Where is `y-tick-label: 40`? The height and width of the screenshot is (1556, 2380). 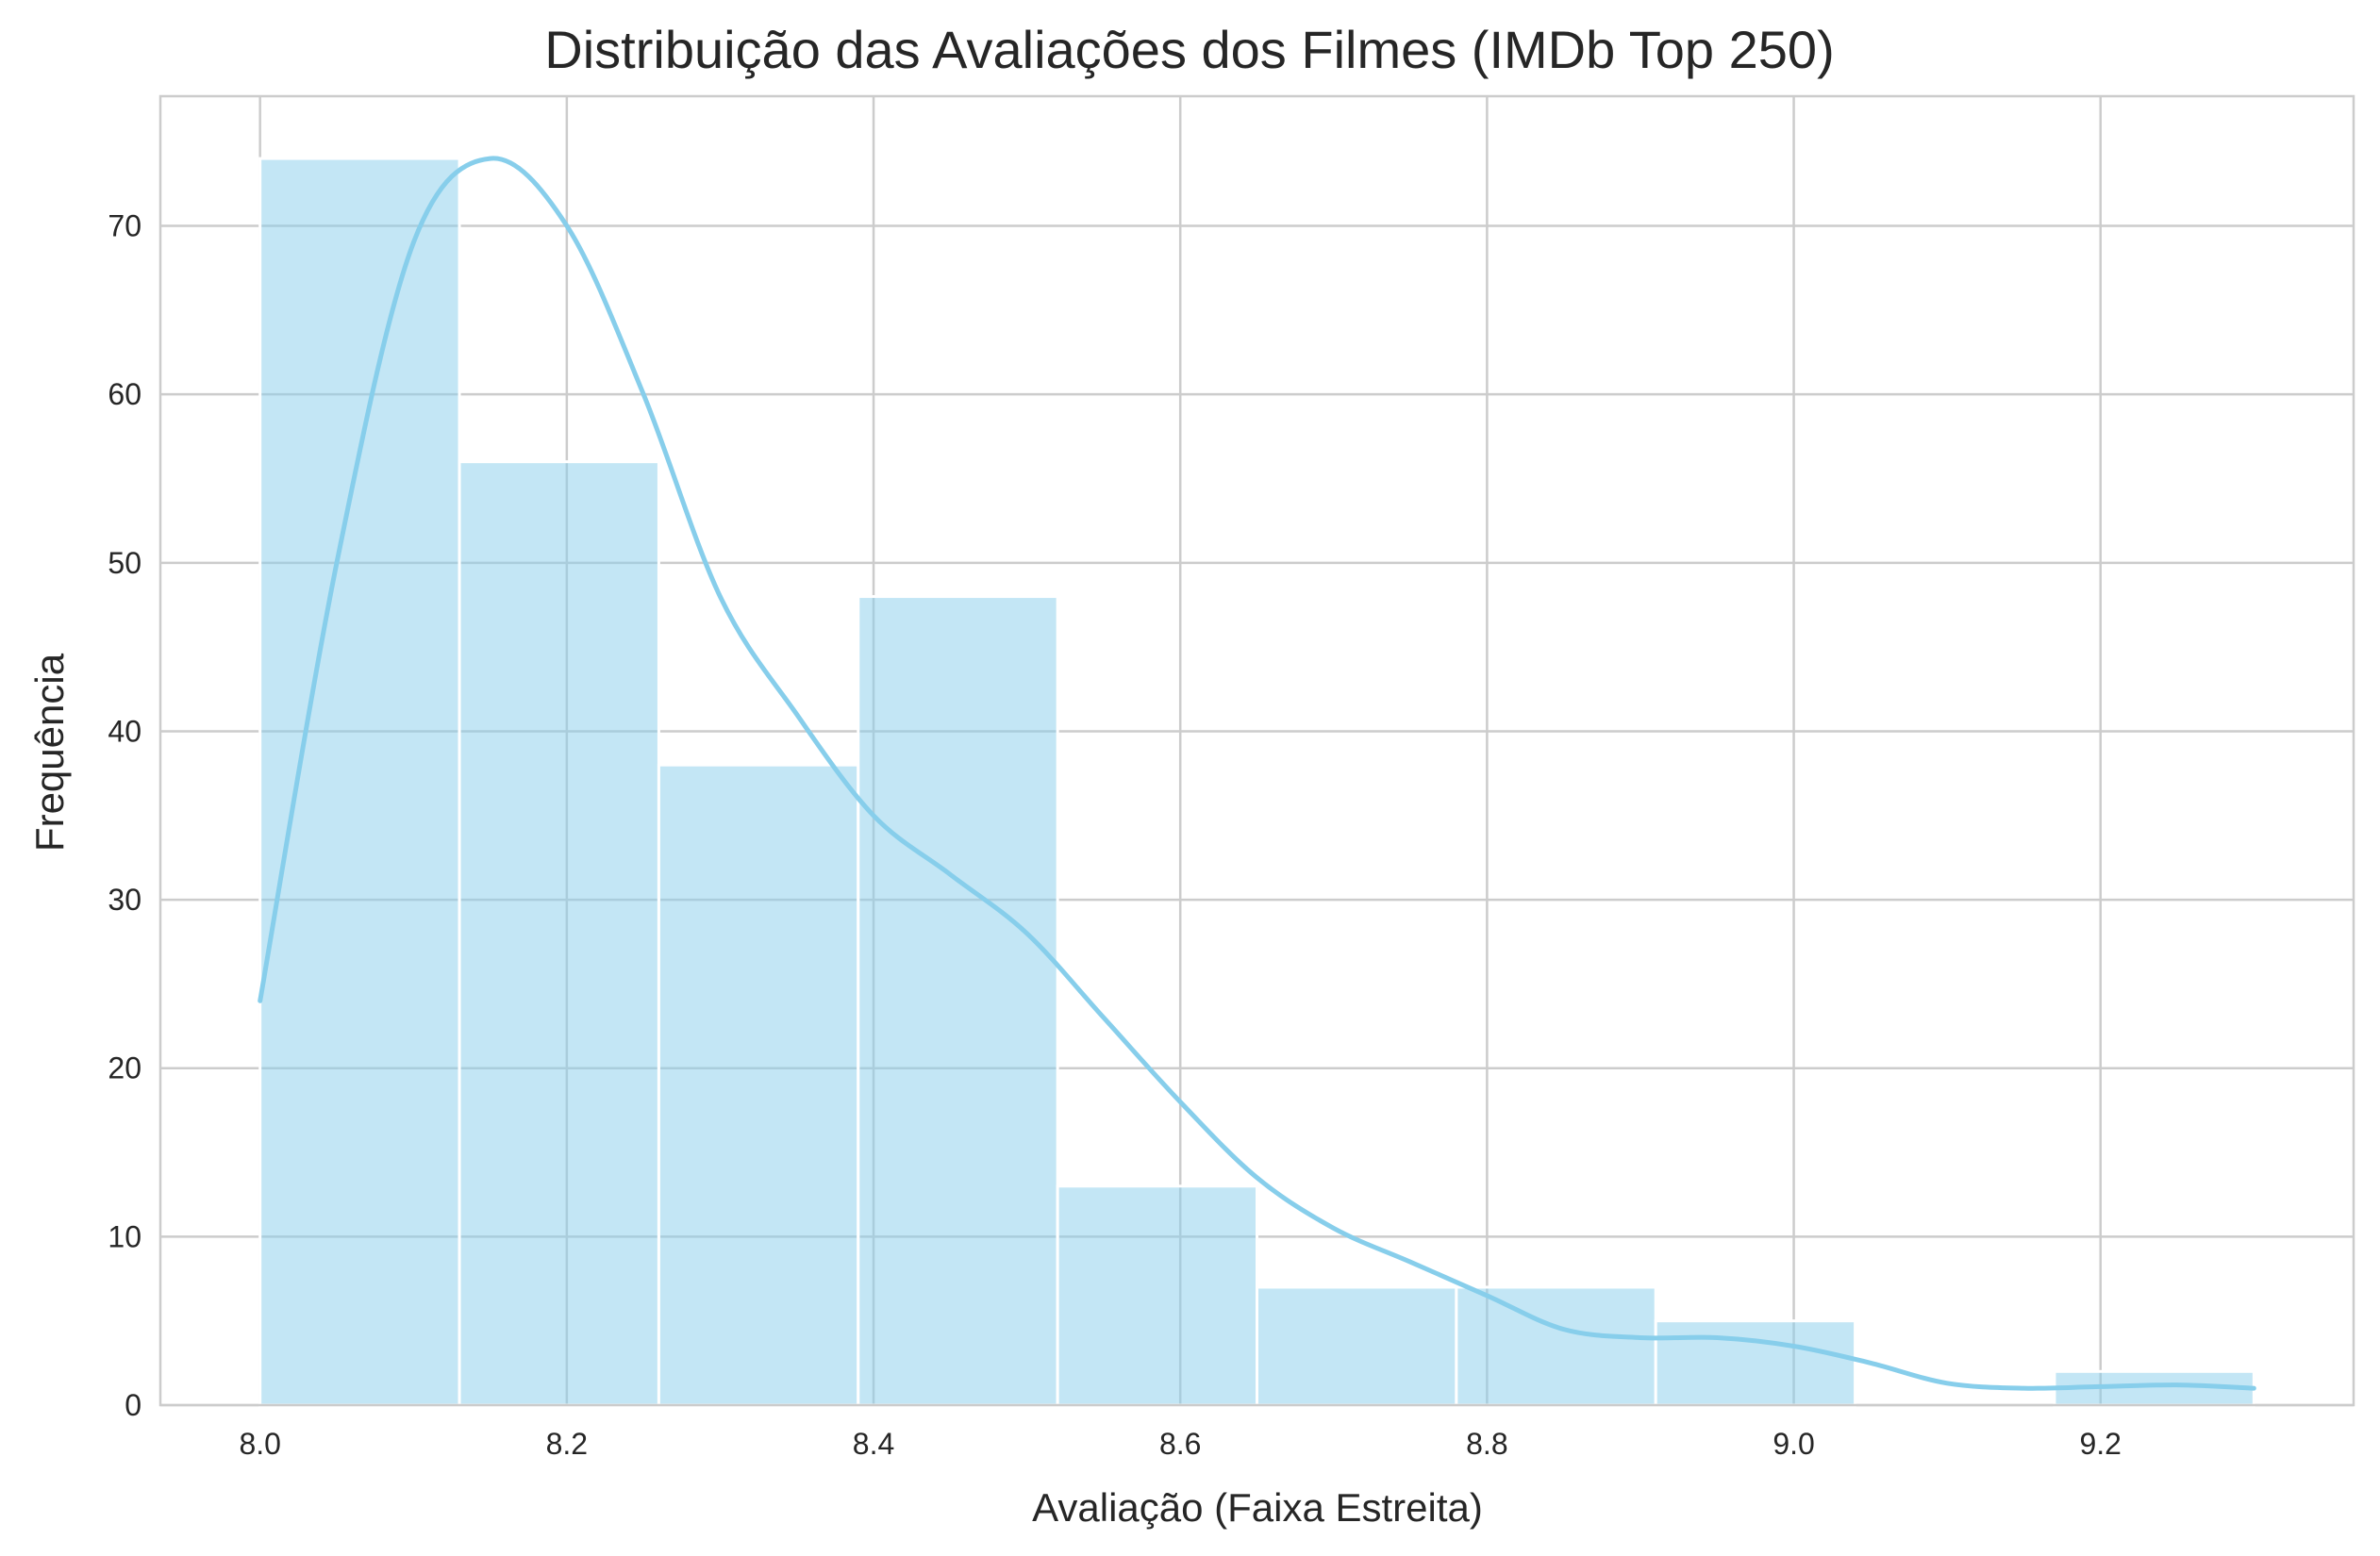 y-tick-label: 40 is located at coordinates (124, 731).